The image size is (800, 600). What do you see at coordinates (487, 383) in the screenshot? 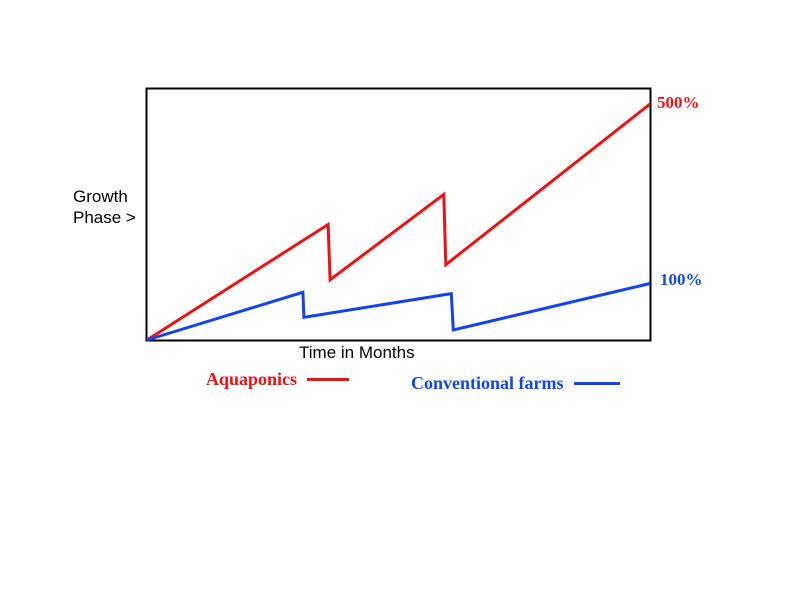
I see `legend-label-conventional: Conventional farms` at bounding box center [487, 383].